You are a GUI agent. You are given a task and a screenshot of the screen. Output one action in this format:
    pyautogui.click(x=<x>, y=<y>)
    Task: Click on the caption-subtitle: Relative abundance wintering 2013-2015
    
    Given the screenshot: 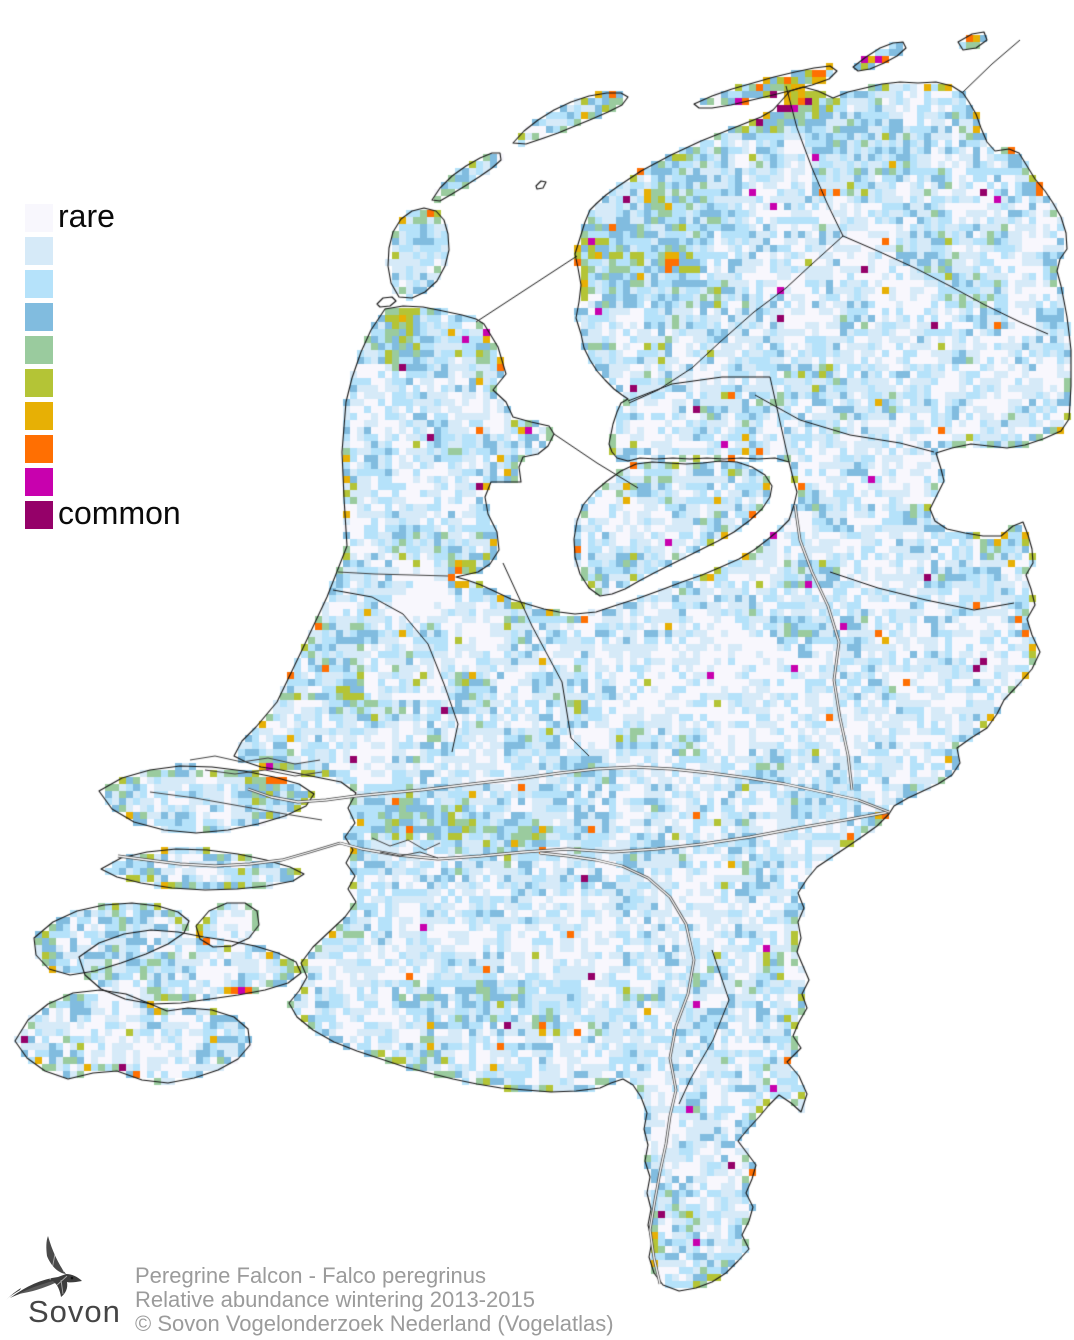 What is the action you would take?
    pyautogui.click(x=335, y=1299)
    